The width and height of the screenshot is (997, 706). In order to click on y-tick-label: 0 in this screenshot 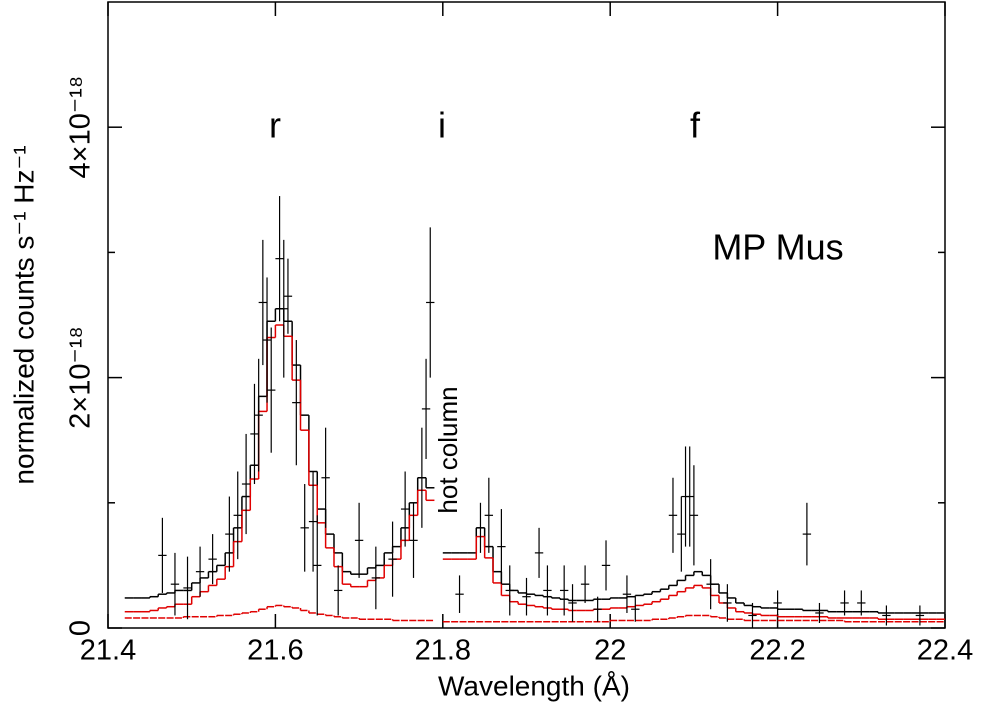, I will do `click(81, 628)`.